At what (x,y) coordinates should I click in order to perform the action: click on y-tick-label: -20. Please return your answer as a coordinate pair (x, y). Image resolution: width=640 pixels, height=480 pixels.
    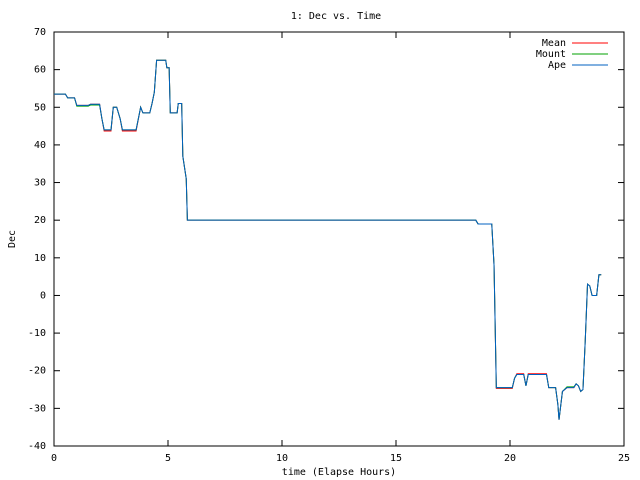
    Looking at the image, I should click on (37, 371).